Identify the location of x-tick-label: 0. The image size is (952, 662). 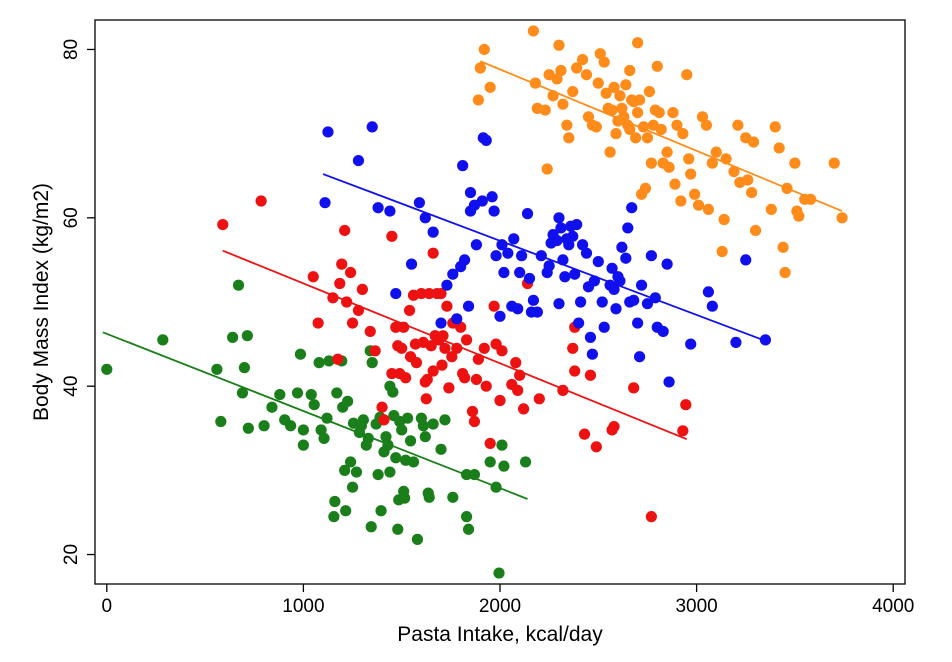
(107, 606).